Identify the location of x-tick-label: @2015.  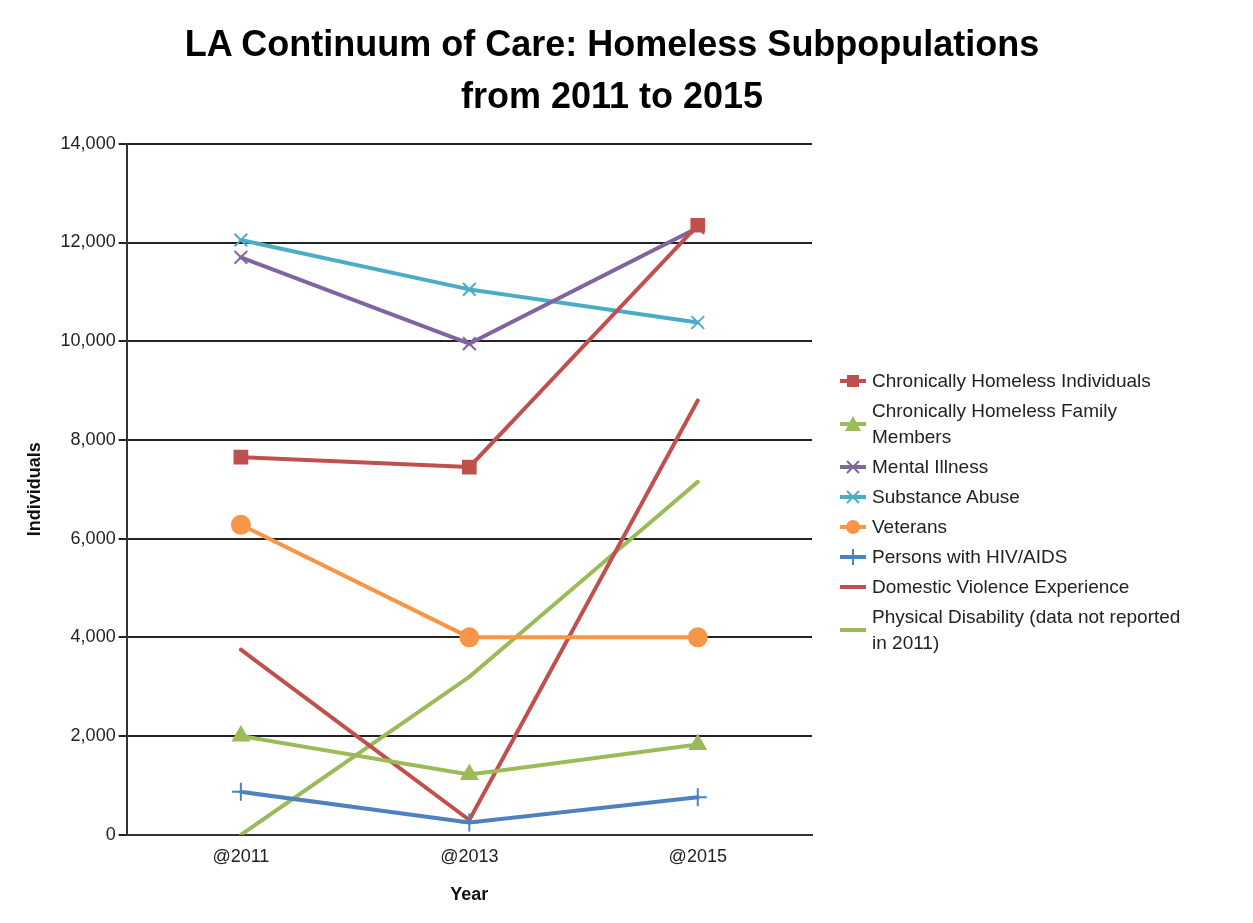
(697, 855).